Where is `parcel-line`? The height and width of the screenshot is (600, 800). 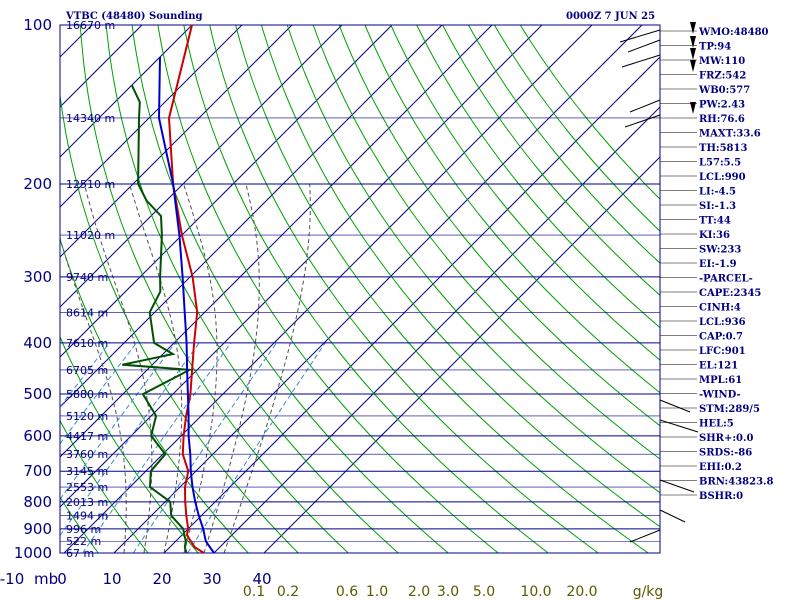
parcel-line is located at coordinates (186, 305).